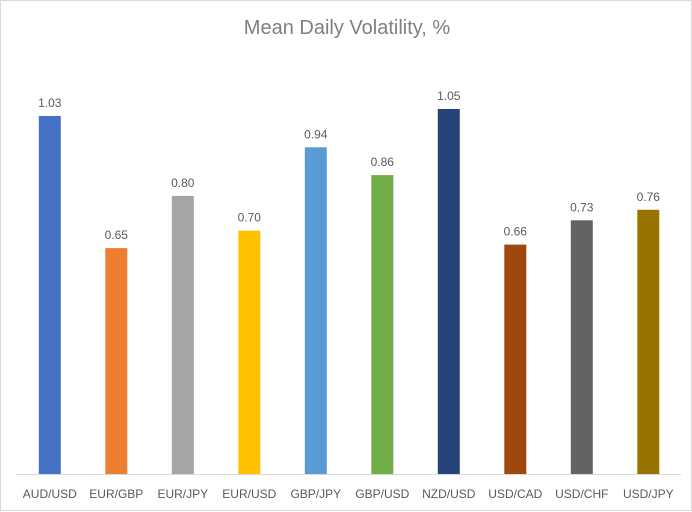  Describe the element at coordinates (117, 235) in the screenshot. I see `data-label-eur-gbp: 0.65` at that location.